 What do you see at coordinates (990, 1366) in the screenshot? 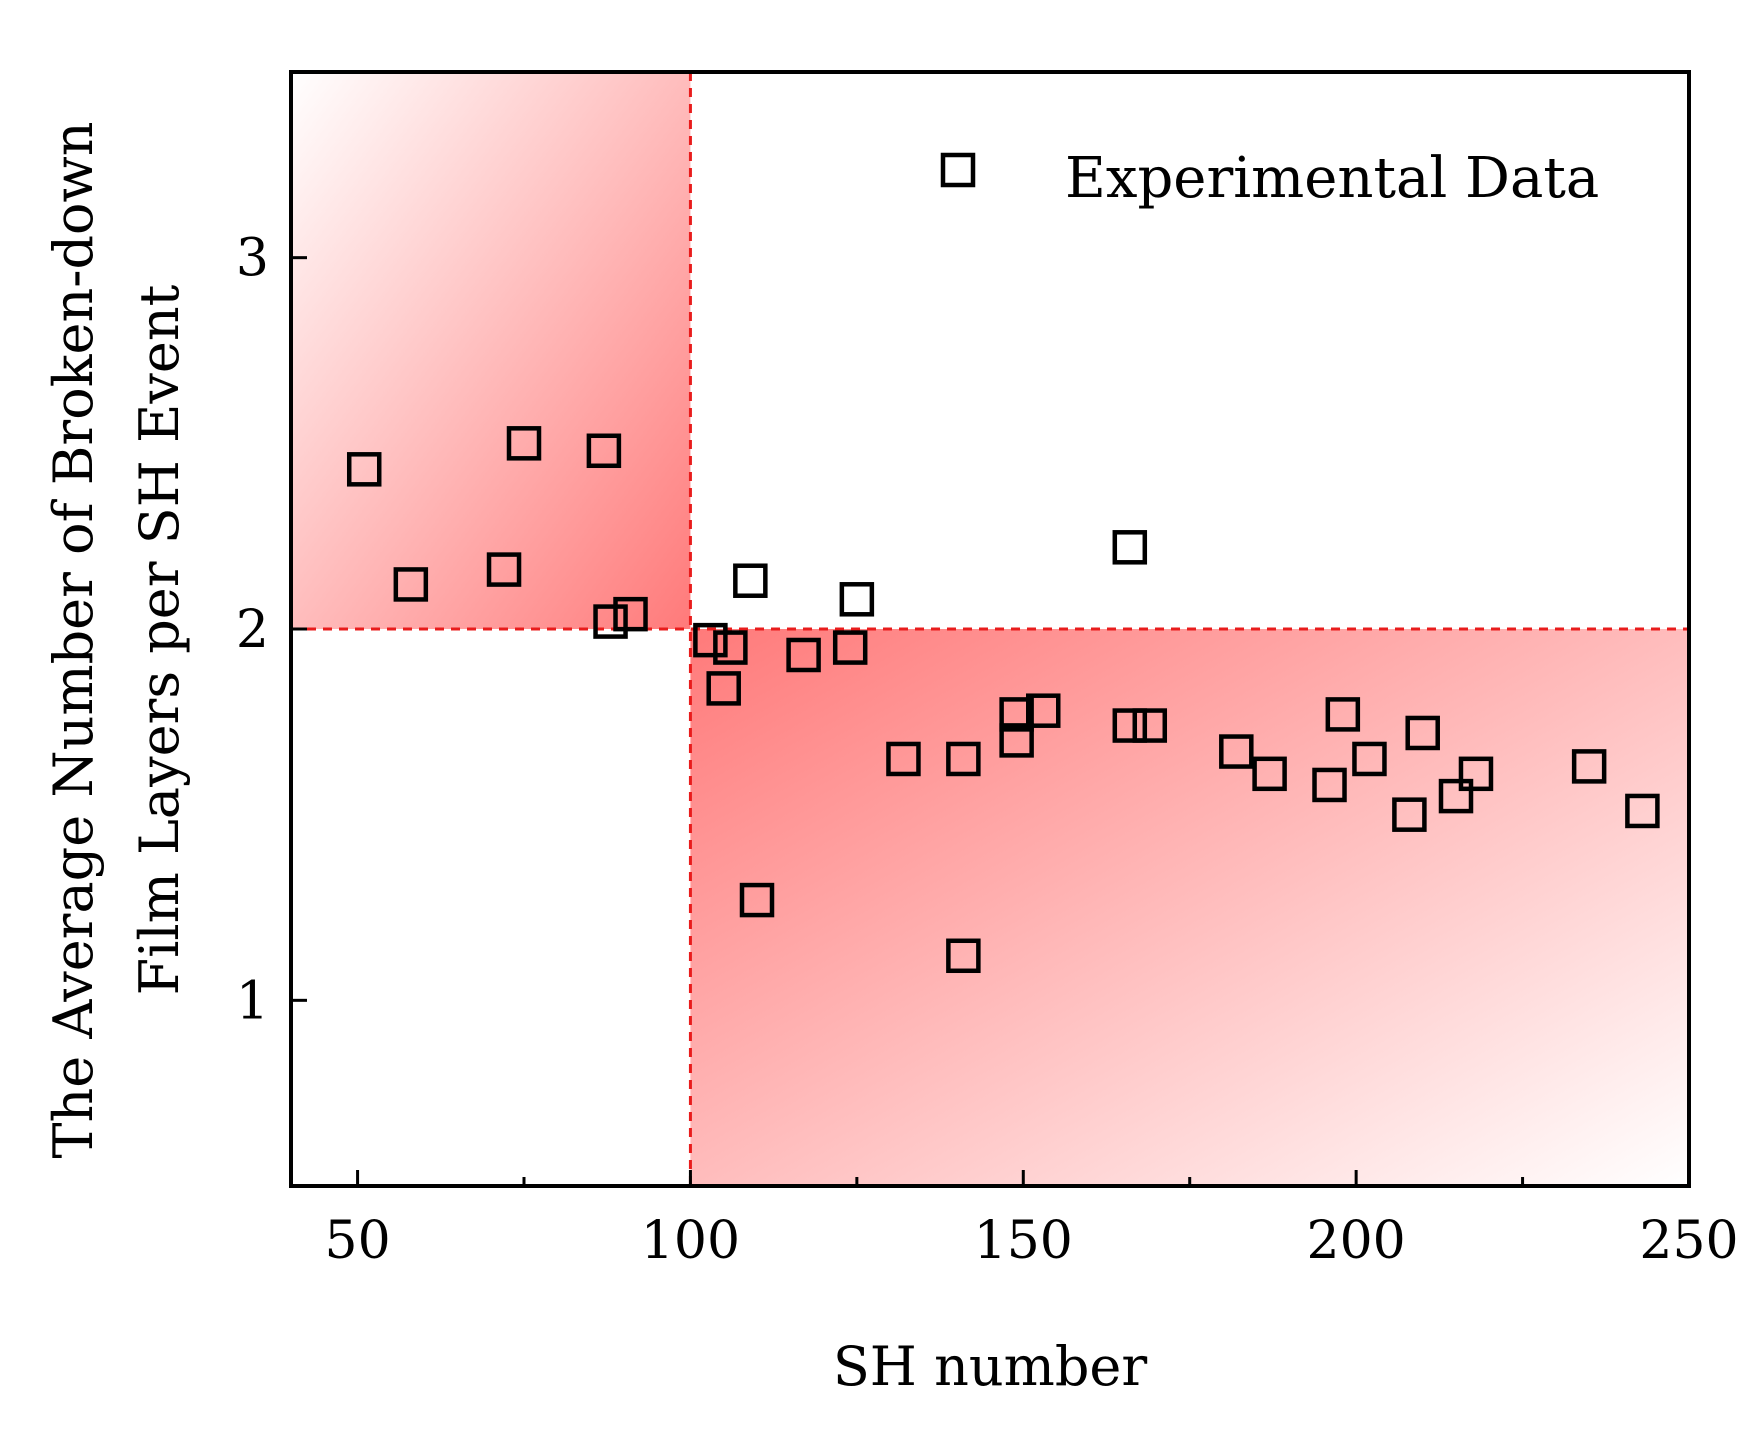
I see `x-axis-title: SH number` at bounding box center [990, 1366].